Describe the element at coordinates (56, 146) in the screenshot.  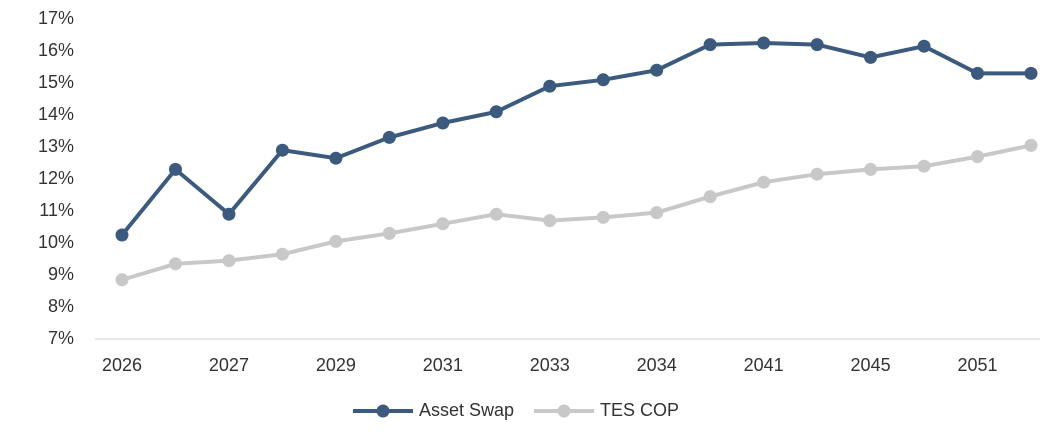
I see `y-tick-label: 13%` at that location.